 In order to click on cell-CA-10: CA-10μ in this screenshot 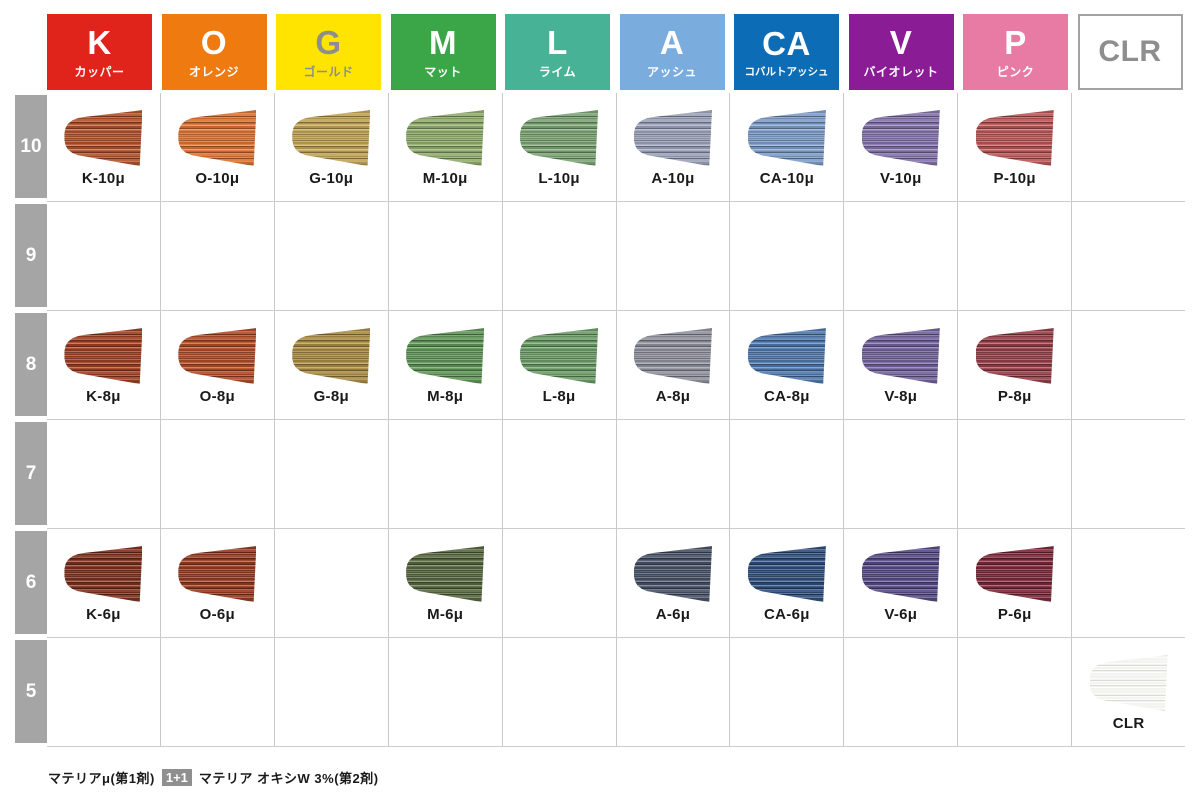, I will do `click(786, 147)`.